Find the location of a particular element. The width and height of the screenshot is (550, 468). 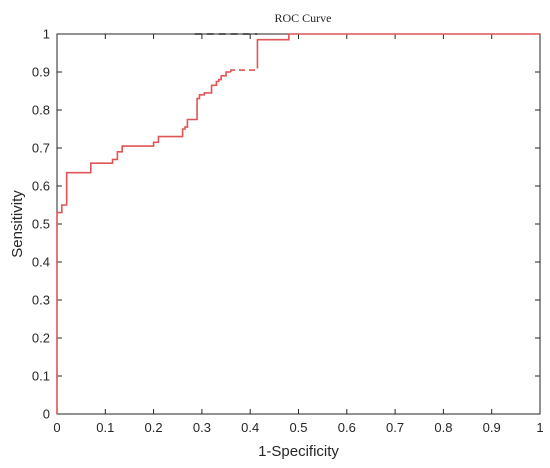

y-tick-label: 0.9 is located at coordinates (41, 72).